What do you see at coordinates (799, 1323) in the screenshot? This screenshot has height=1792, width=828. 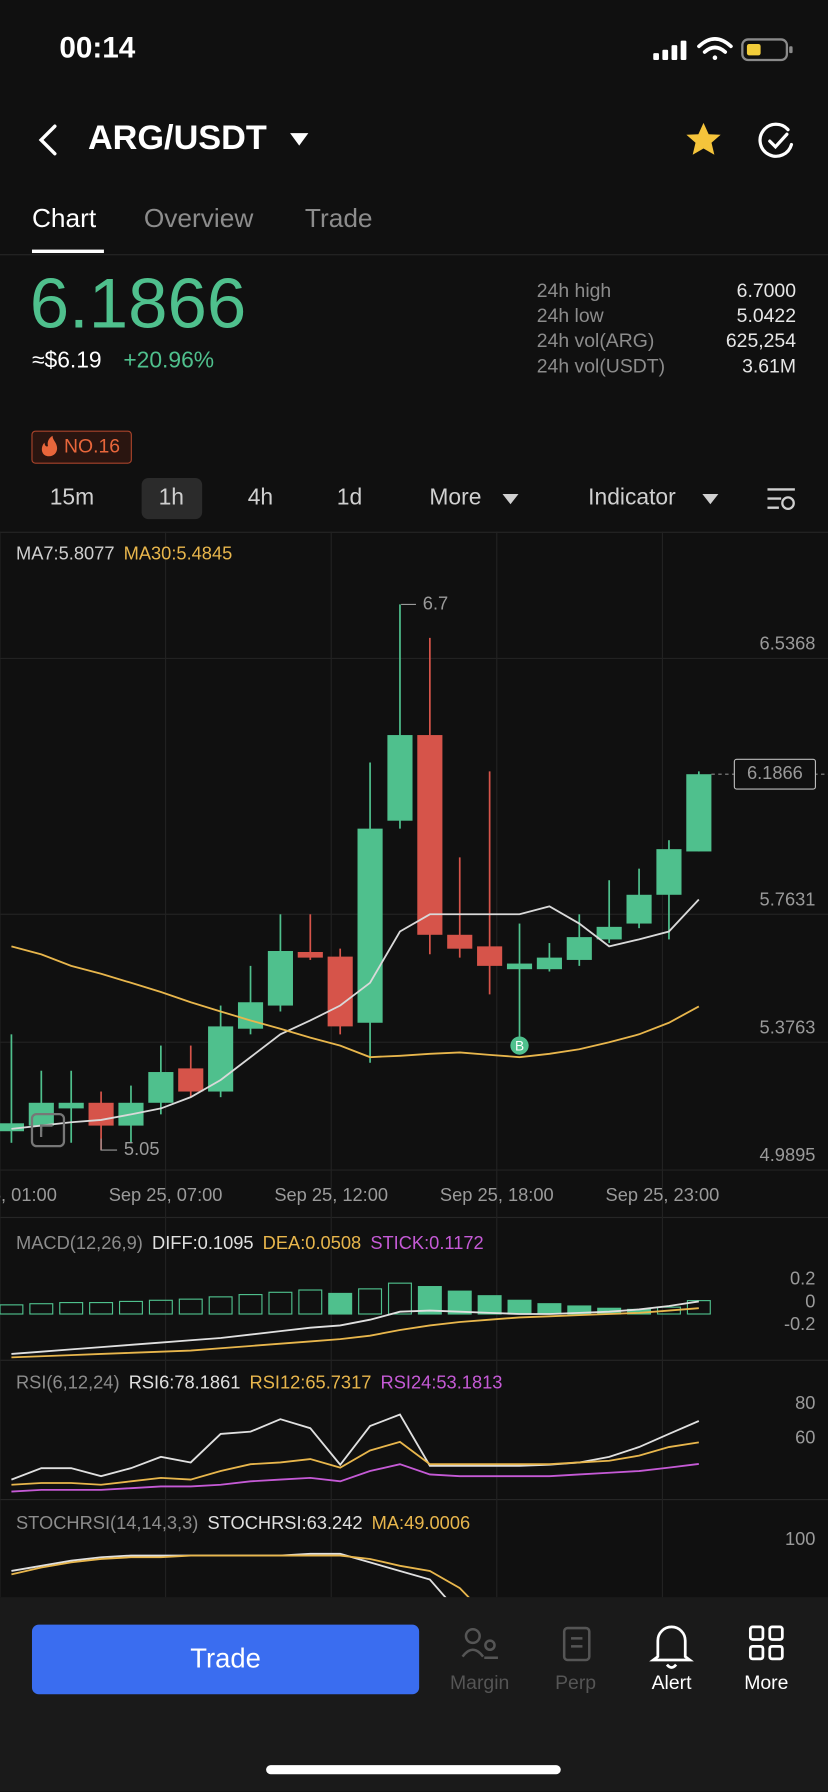 I see `y-tick-label: -0.2` at bounding box center [799, 1323].